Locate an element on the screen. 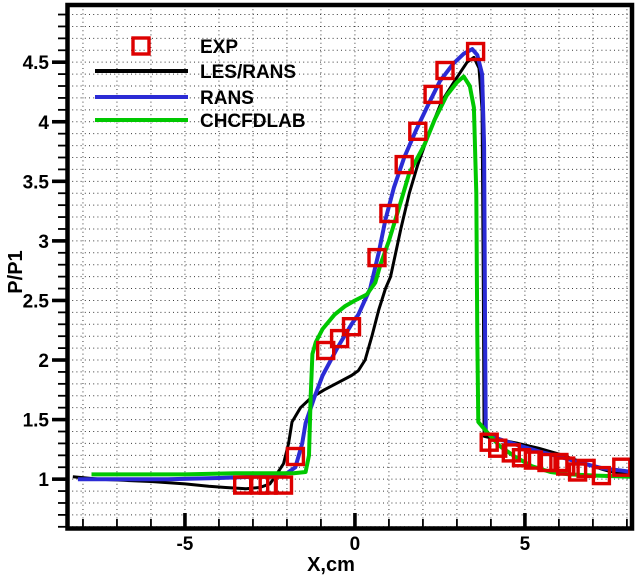 Image resolution: width=641 pixels, height=585 pixels. y-tick-label: 1 is located at coordinates (43, 480).